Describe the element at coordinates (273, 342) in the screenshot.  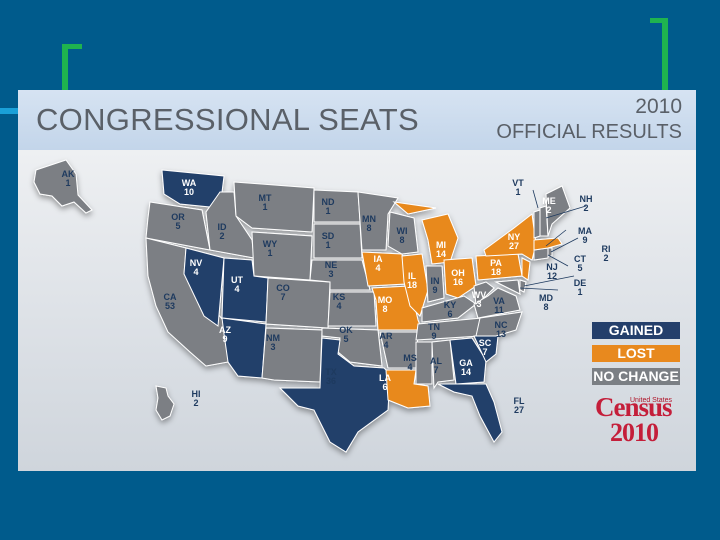
I see `state-label-nm: NM 3` at that location.